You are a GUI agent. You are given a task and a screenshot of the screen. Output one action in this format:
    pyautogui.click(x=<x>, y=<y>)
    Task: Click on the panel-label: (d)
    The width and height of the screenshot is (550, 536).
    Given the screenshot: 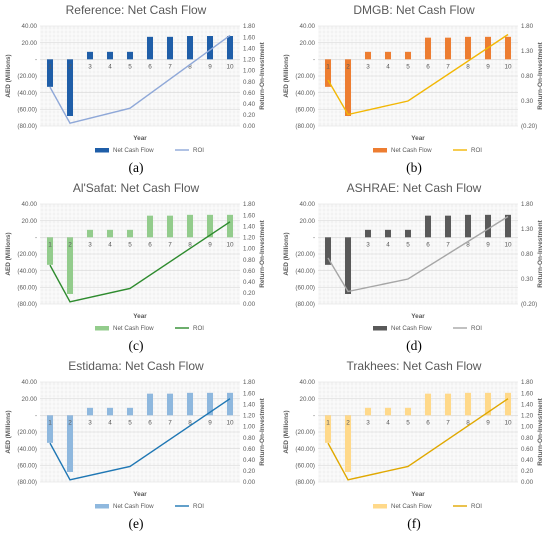 What is the action you would take?
    pyautogui.click(x=414, y=345)
    